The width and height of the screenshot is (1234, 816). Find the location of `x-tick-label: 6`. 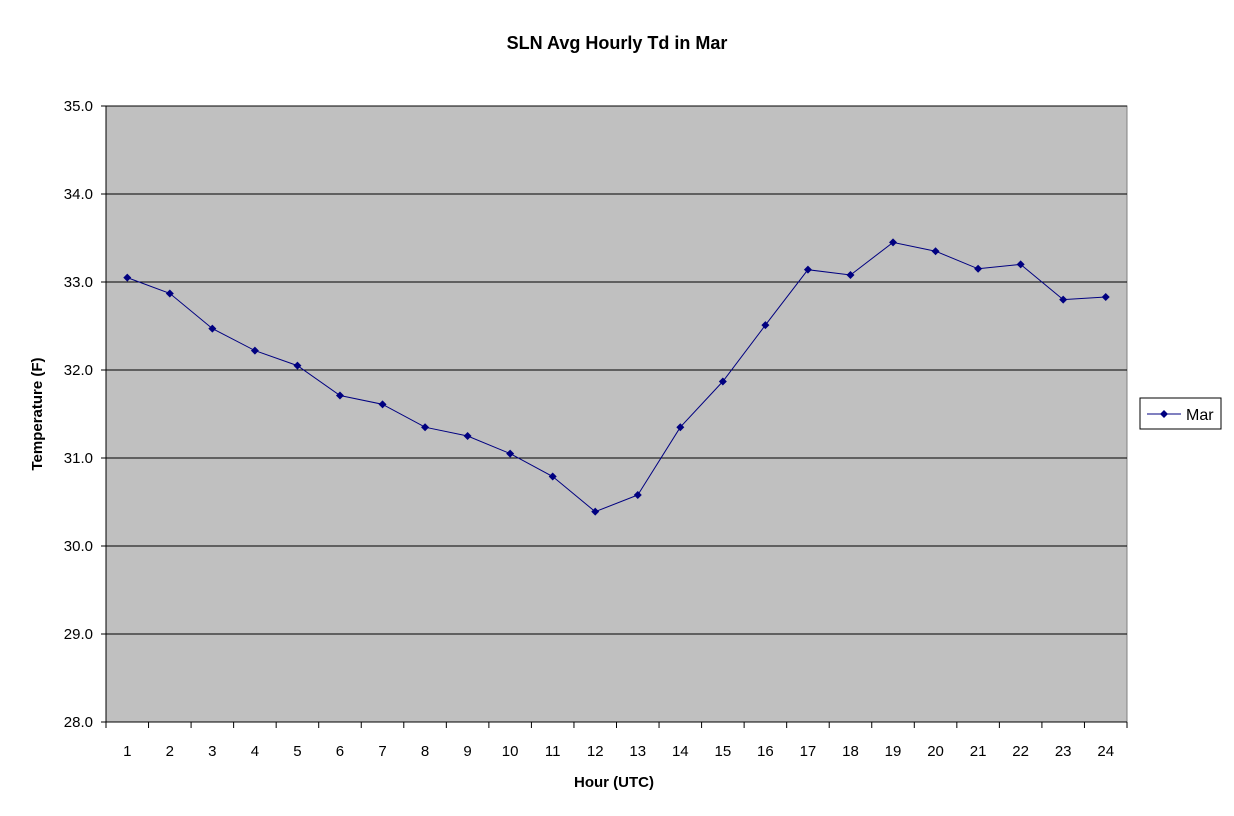

x-tick-label: 6 is located at coordinates (340, 751).